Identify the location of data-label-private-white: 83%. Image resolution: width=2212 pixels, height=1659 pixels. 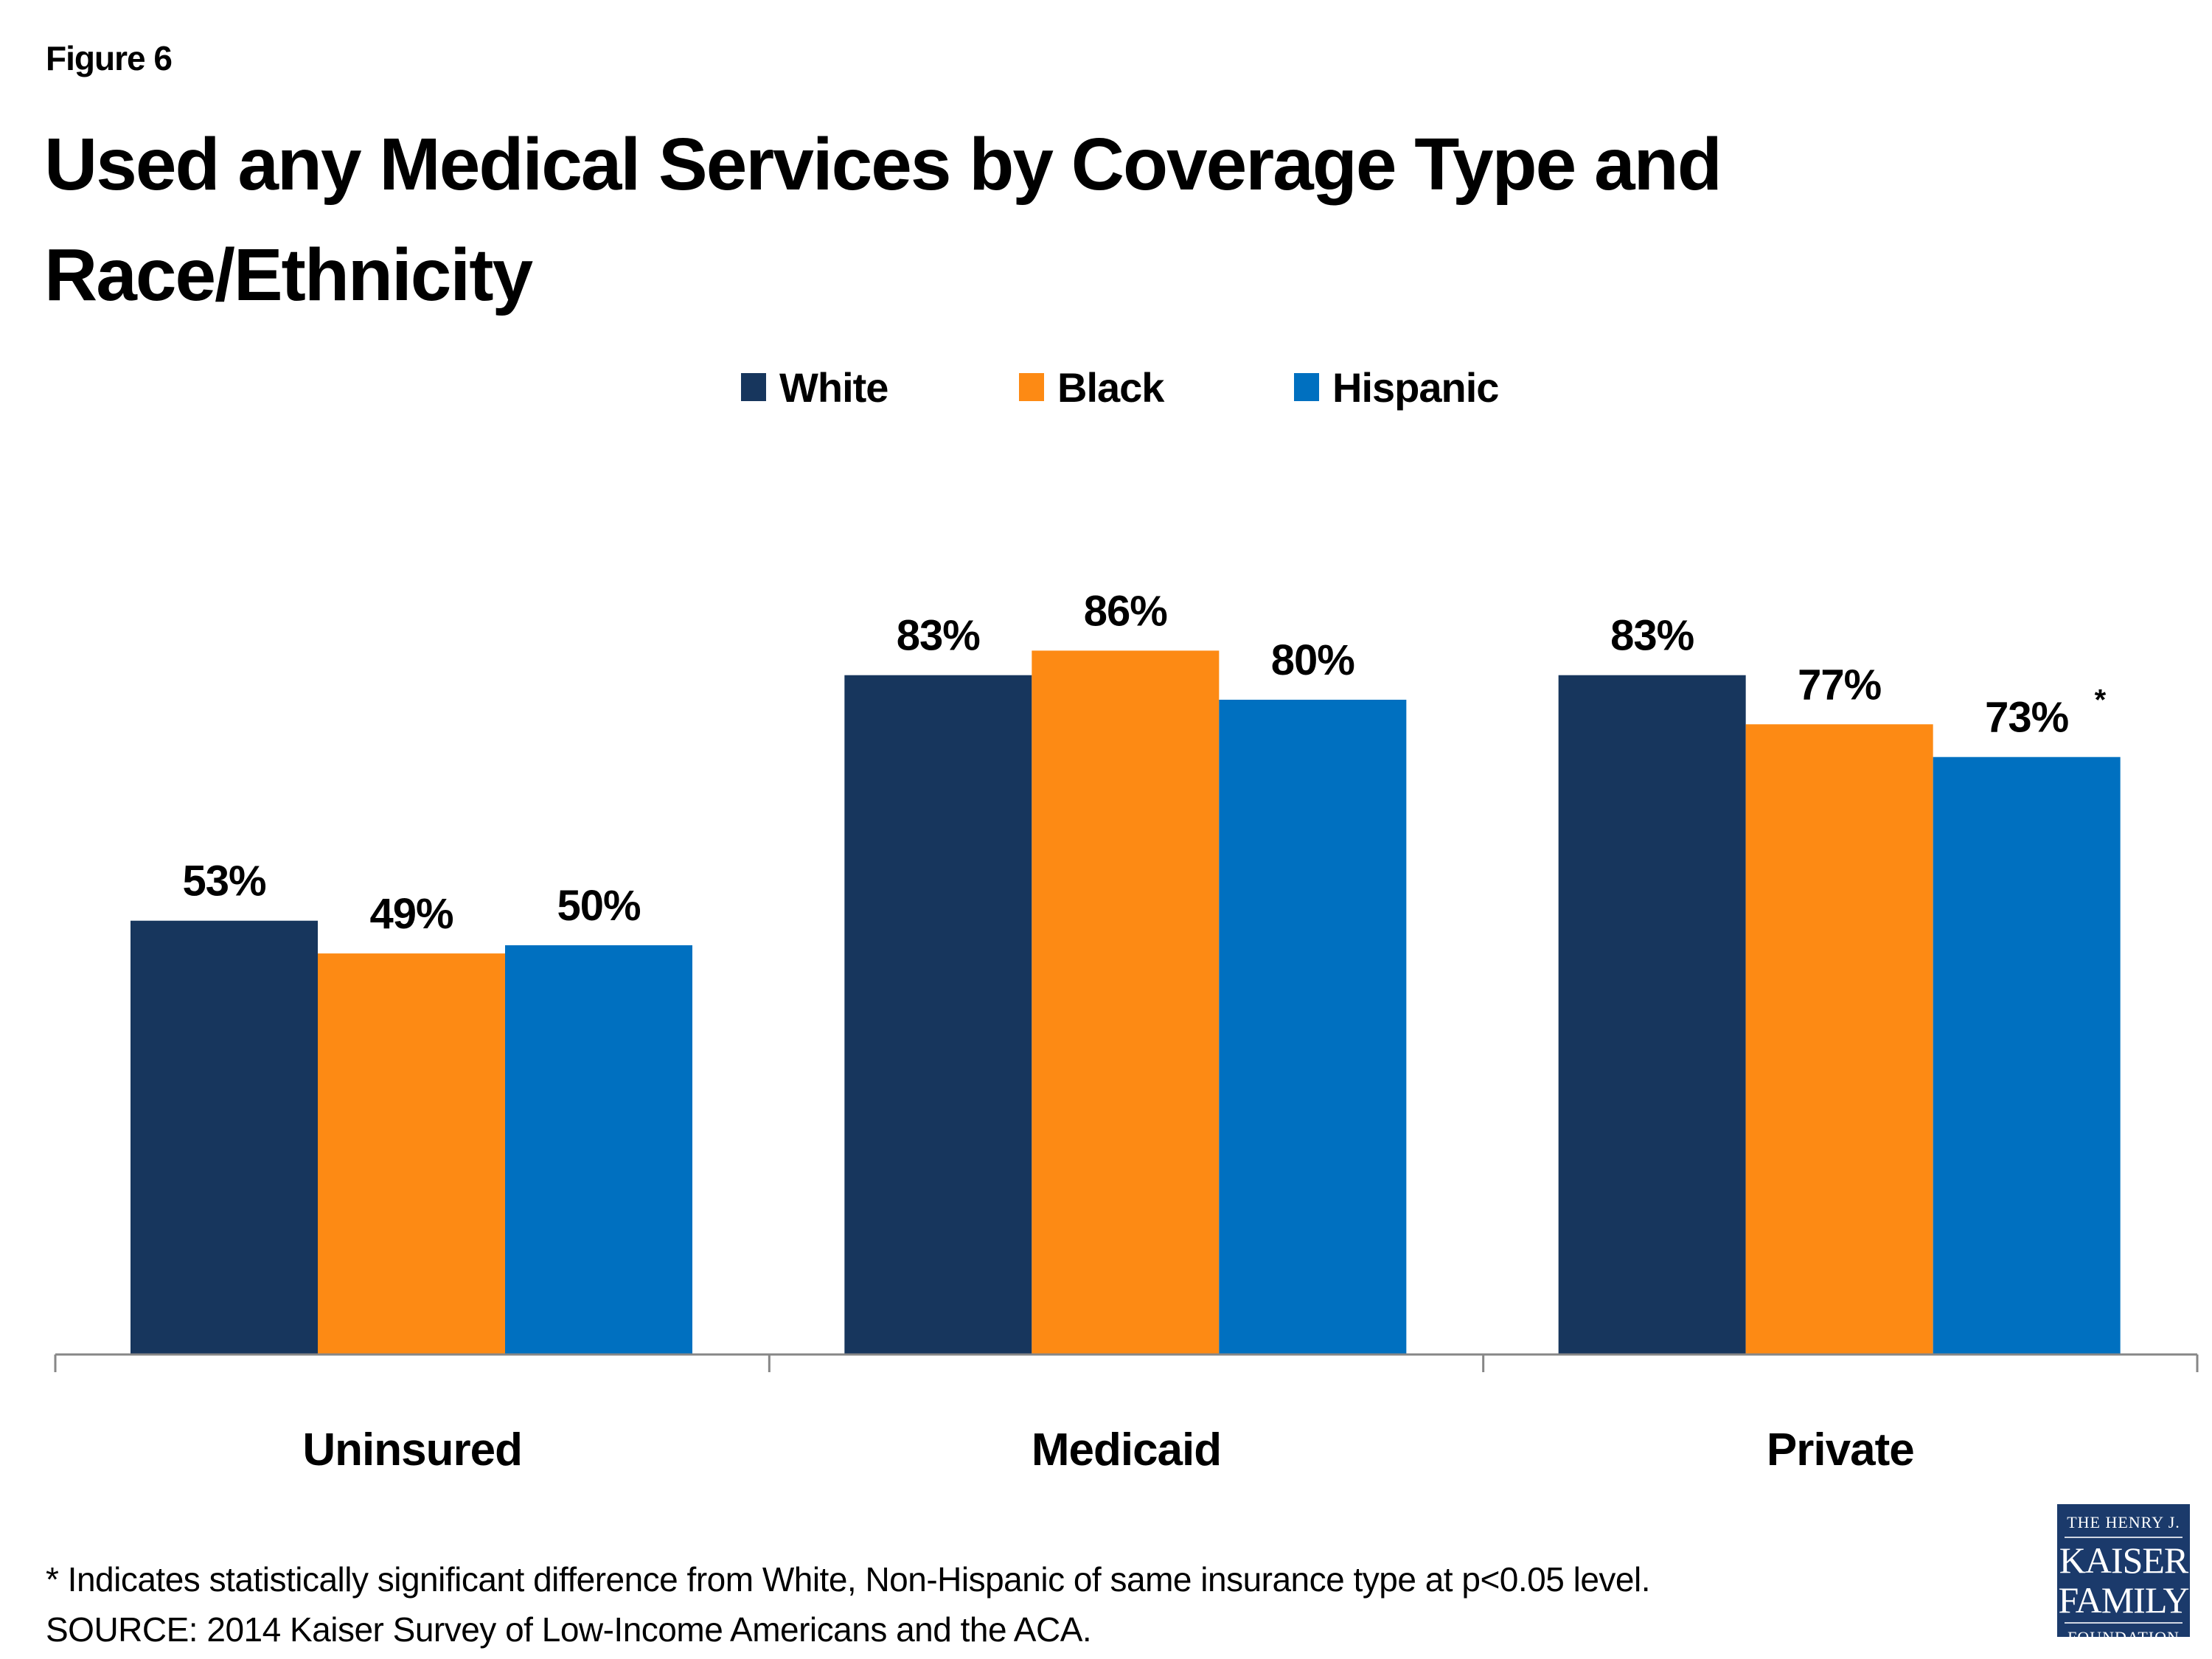
(1652, 636).